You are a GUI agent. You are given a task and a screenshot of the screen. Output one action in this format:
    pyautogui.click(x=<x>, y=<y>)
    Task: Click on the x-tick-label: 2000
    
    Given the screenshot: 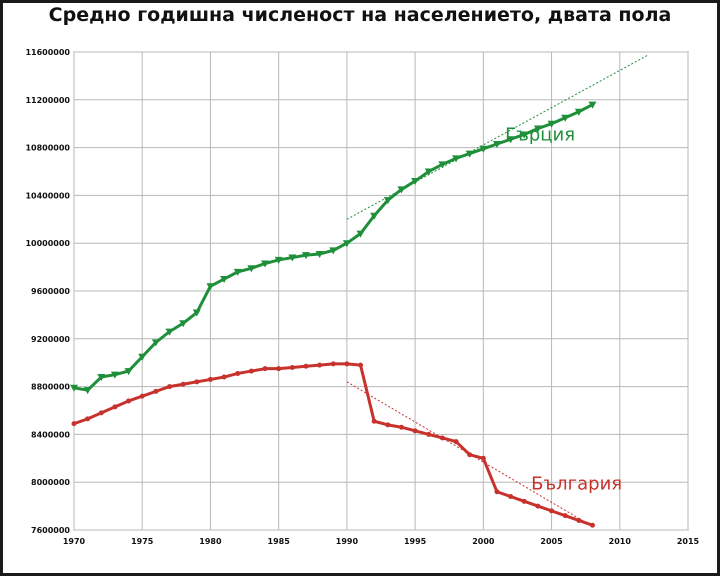 What is the action you would take?
    pyautogui.click(x=483, y=541)
    